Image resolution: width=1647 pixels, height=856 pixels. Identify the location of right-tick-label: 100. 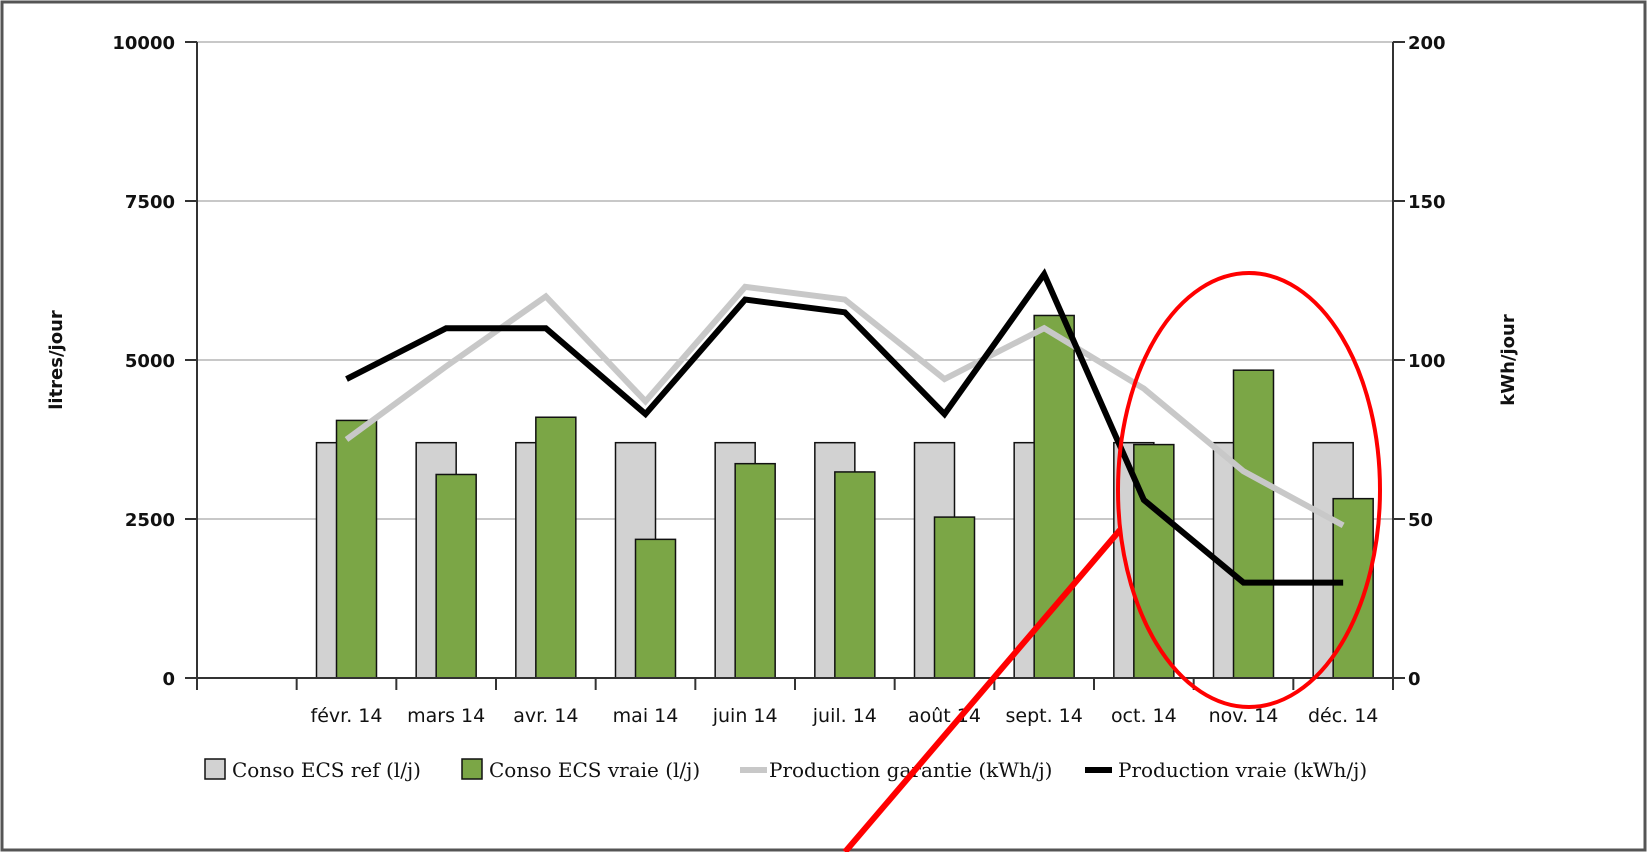
(1427, 361).